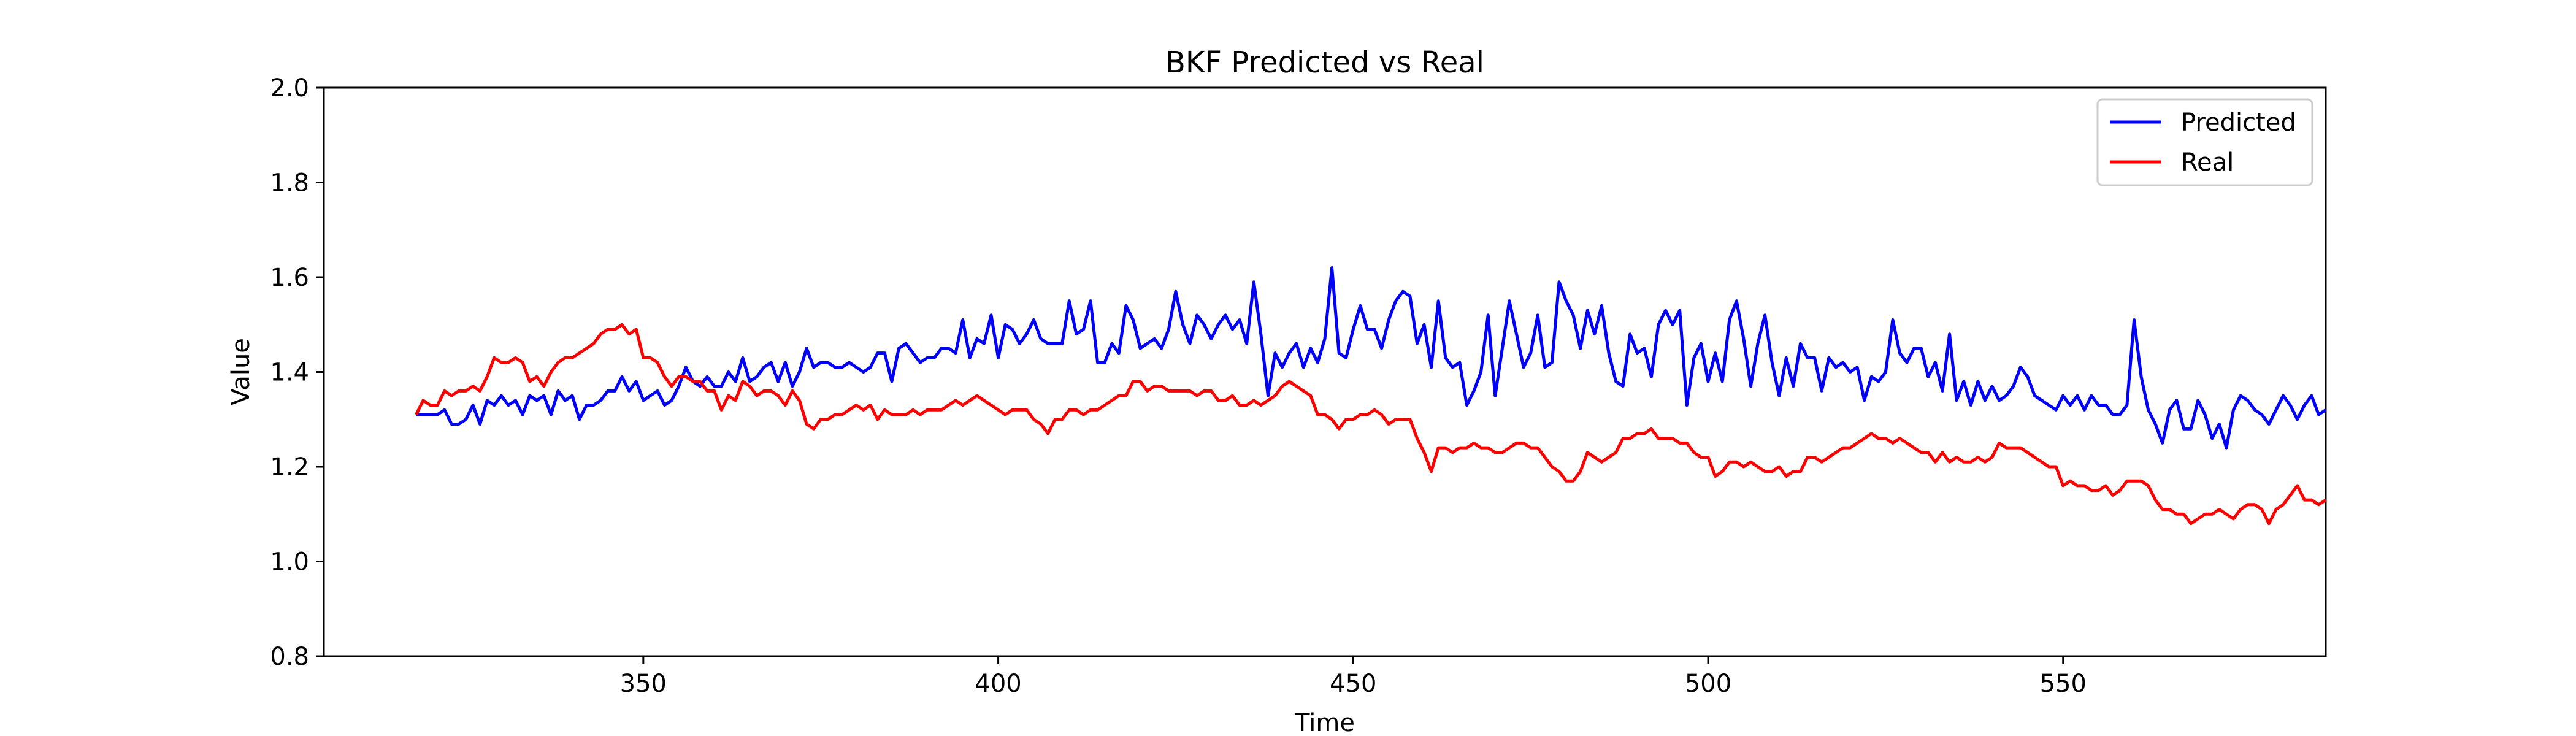 Image resolution: width=2576 pixels, height=736 pixels. I want to click on y-tick-label: 1.8, so click(289, 183).